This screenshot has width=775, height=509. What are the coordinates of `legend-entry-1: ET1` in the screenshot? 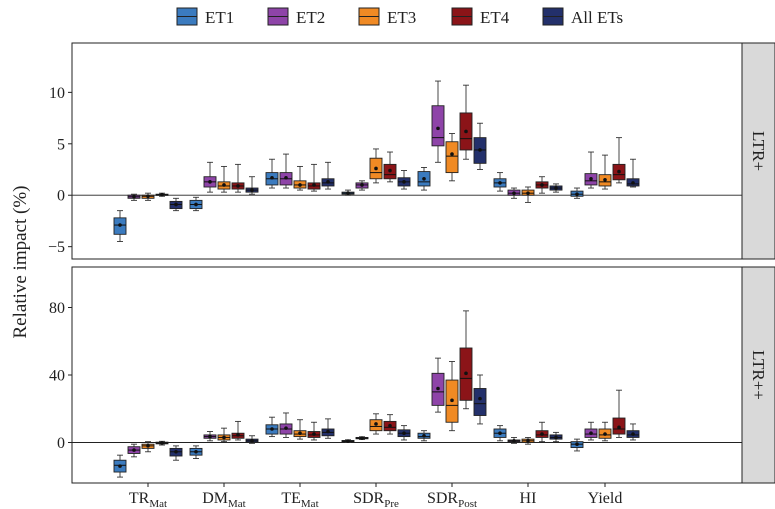 It's located at (205, 17).